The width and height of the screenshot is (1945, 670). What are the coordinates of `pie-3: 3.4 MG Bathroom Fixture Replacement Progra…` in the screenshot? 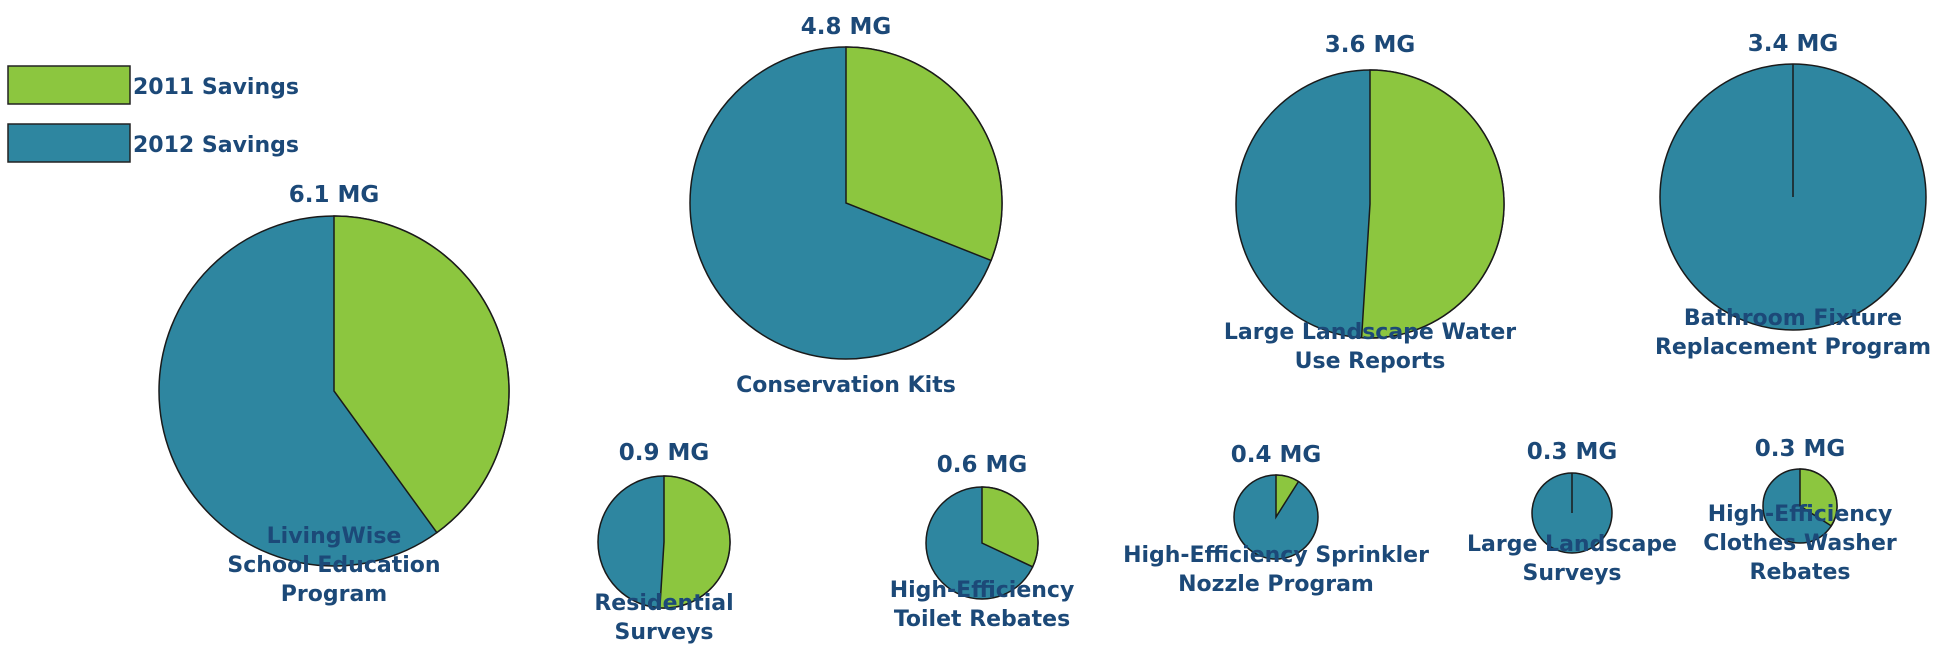 It's located at (1793, 195).